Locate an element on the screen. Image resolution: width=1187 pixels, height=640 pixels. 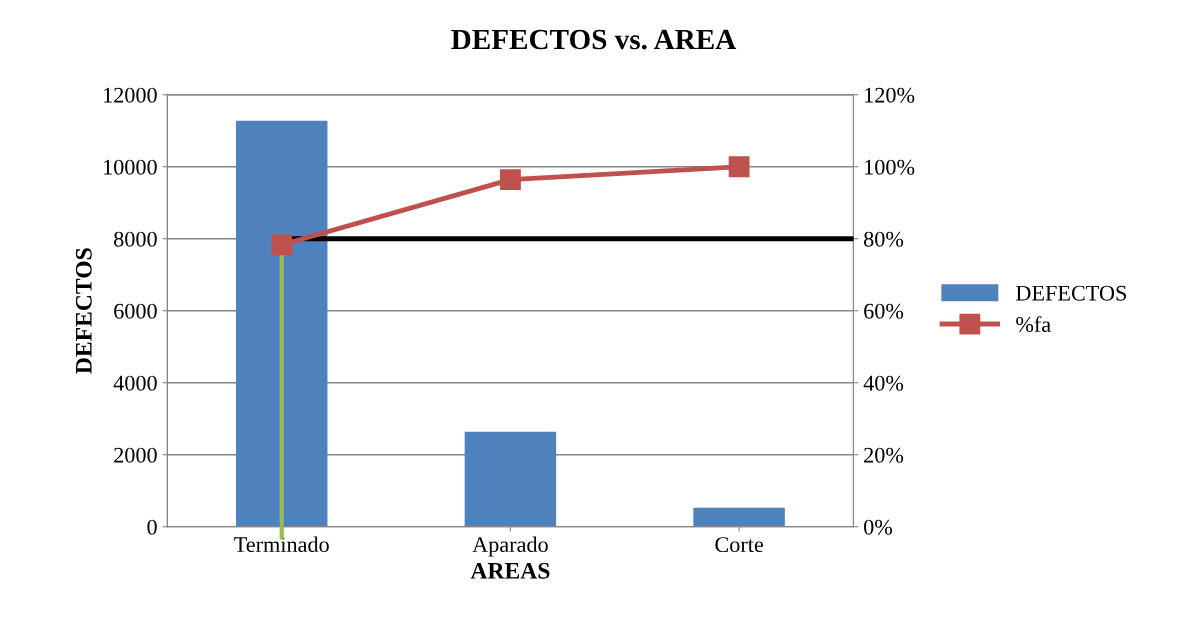
y2-tick-label: 60% is located at coordinates (884, 311).